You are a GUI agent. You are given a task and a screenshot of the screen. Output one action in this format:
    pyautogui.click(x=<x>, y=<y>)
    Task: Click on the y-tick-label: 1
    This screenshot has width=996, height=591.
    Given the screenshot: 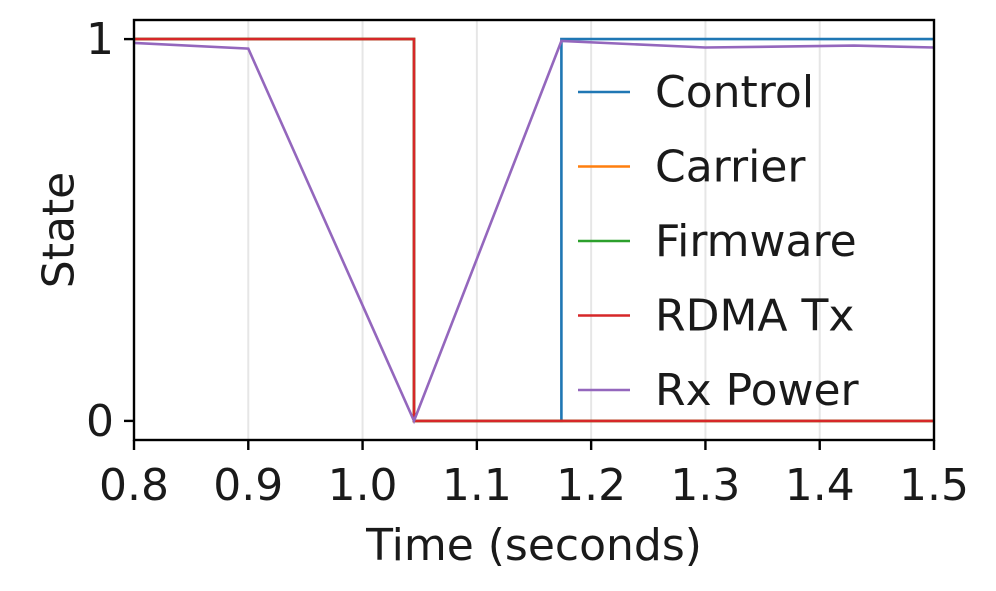 What is the action you would take?
    pyautogui.click(x=100, y=39)
    